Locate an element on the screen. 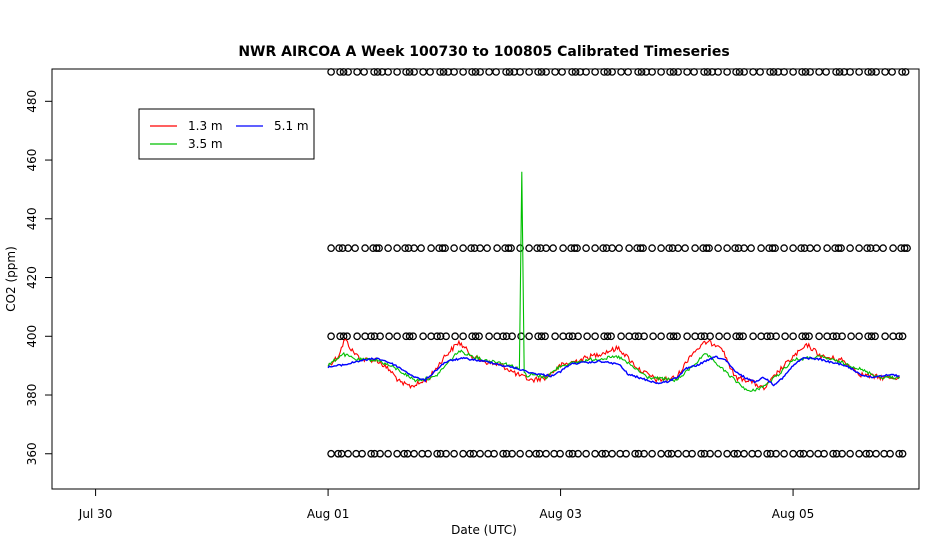 The width and height of the screenshot is (936, 540). y-tick-label: 440 is located at coordinates (32, 218).